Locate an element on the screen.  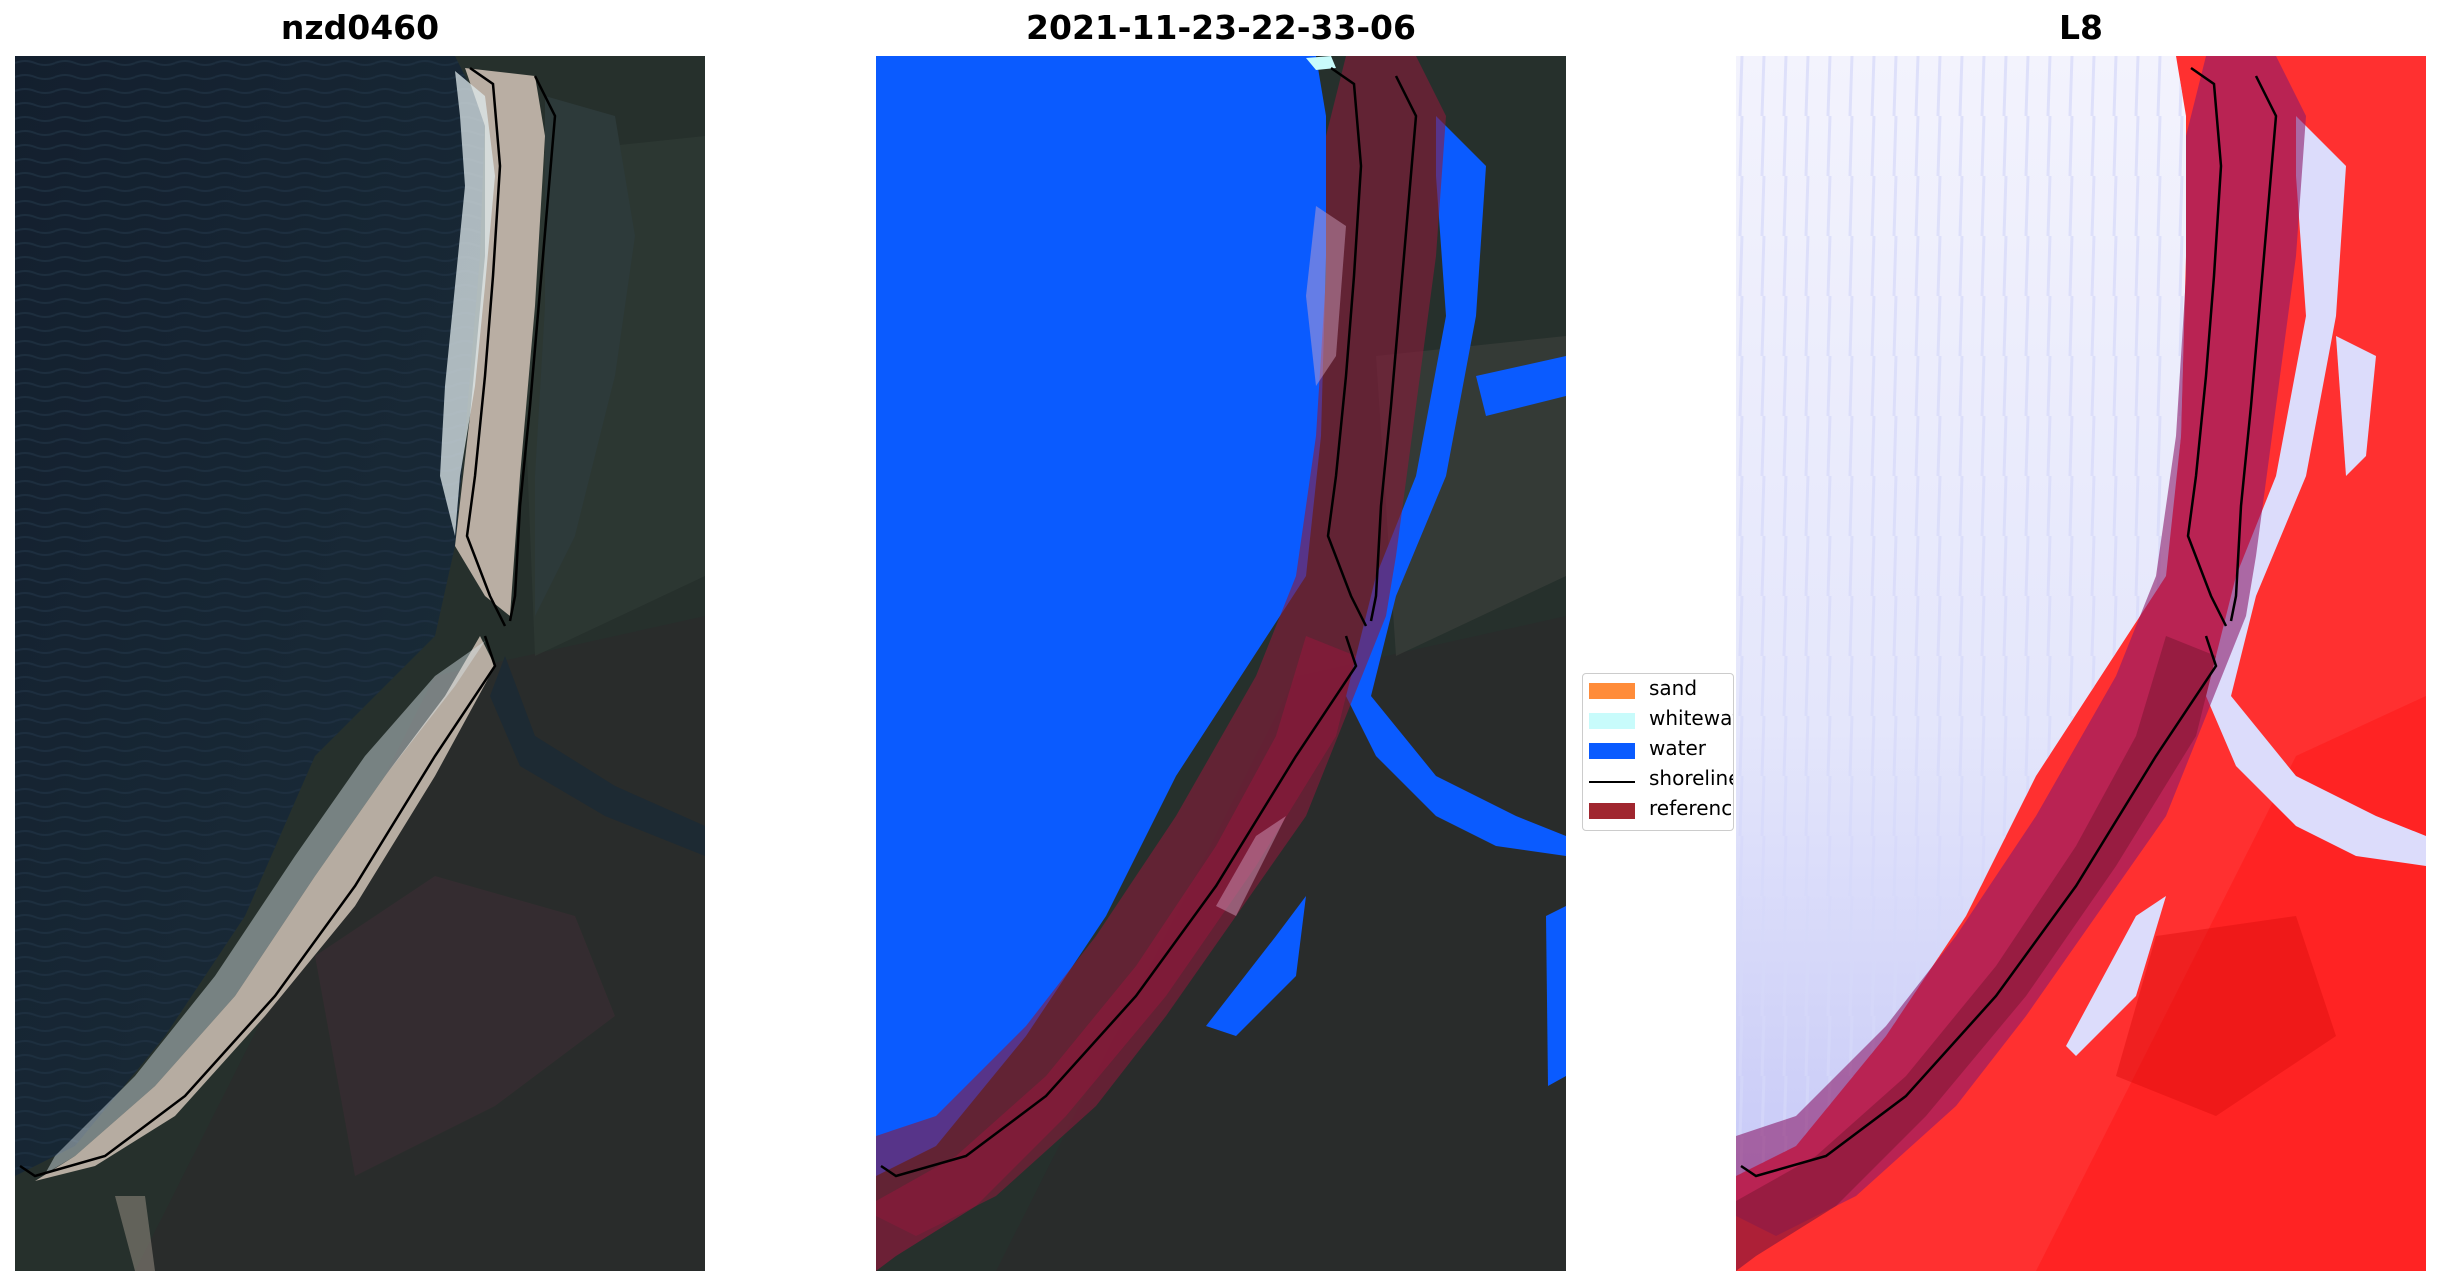
legend-item-whitewater: whitewater is located at coordinates (1658, 719).